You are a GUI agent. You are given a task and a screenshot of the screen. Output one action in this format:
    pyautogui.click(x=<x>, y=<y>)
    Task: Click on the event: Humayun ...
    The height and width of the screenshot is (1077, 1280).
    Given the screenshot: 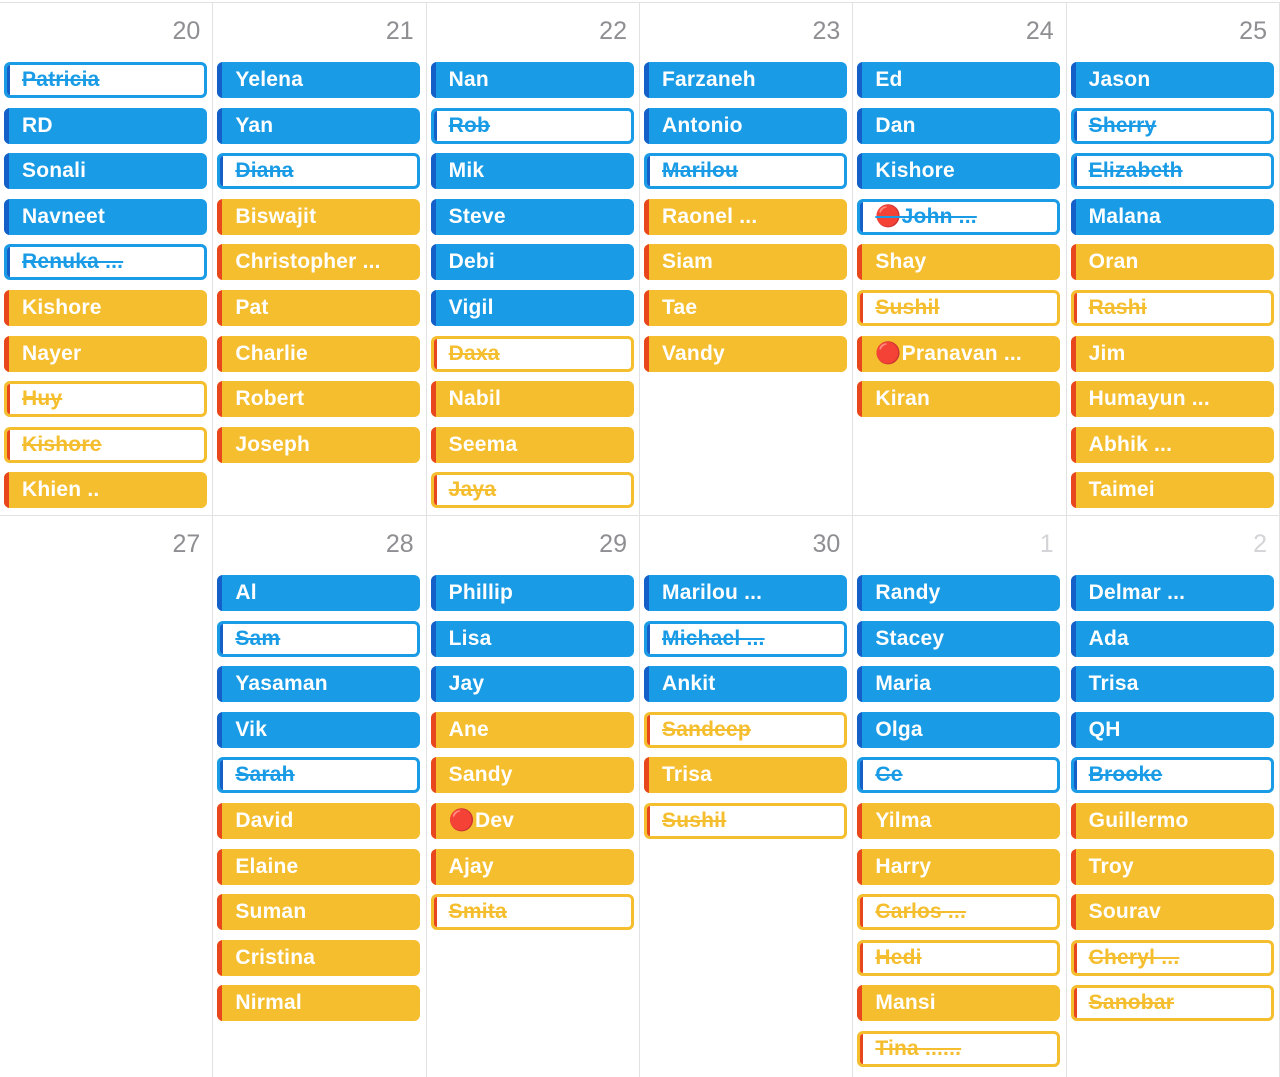 What is the action you would take?
    pyautogui.click(x=1172, y=399)
    